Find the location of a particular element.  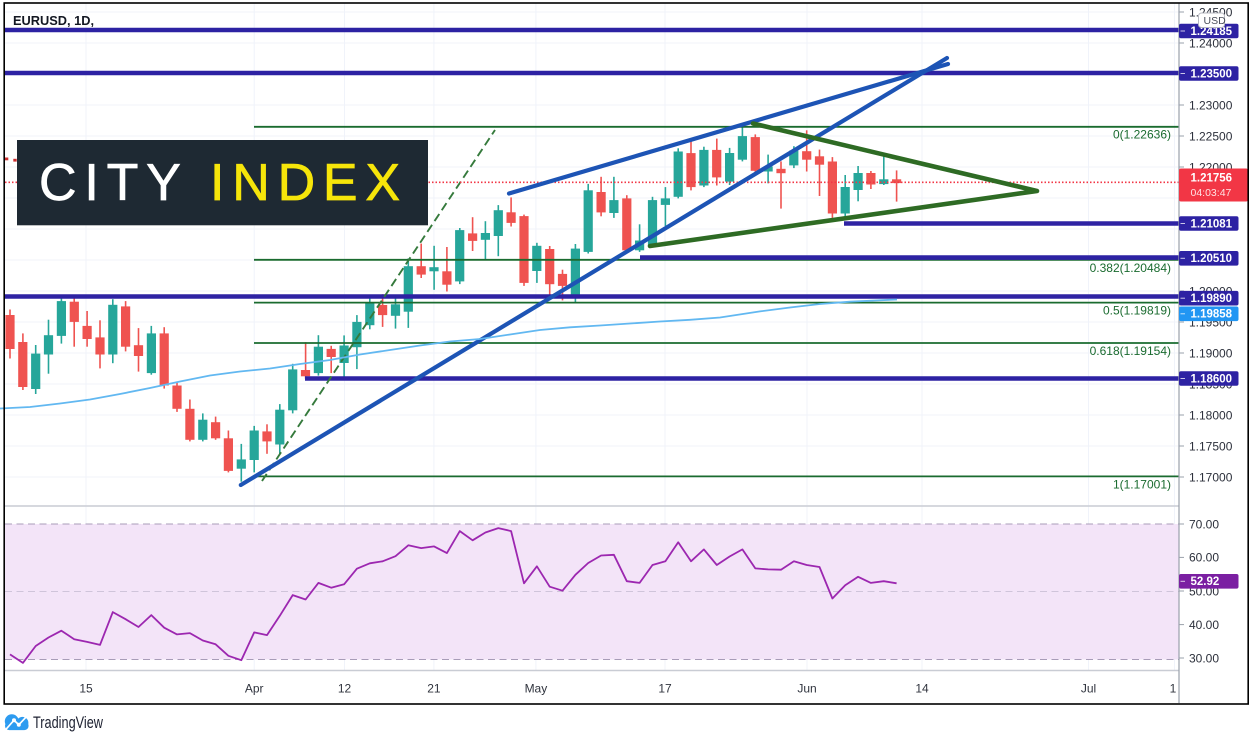

svg-text: 1.18600 is located at coordinates (1212, 379).